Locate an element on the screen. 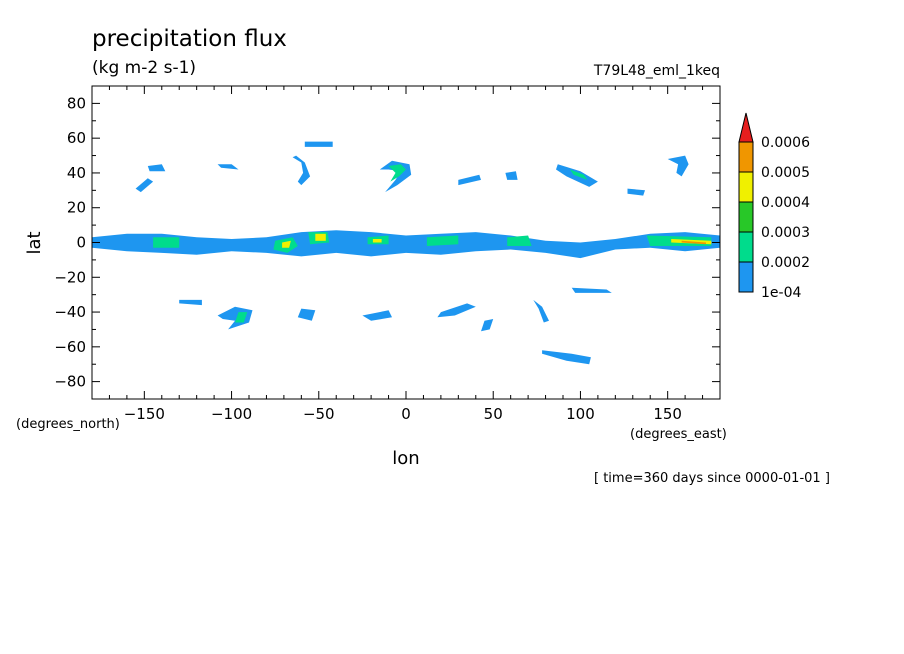  precip-region-sh-blob-m55 is located at coordinates (306, 314).